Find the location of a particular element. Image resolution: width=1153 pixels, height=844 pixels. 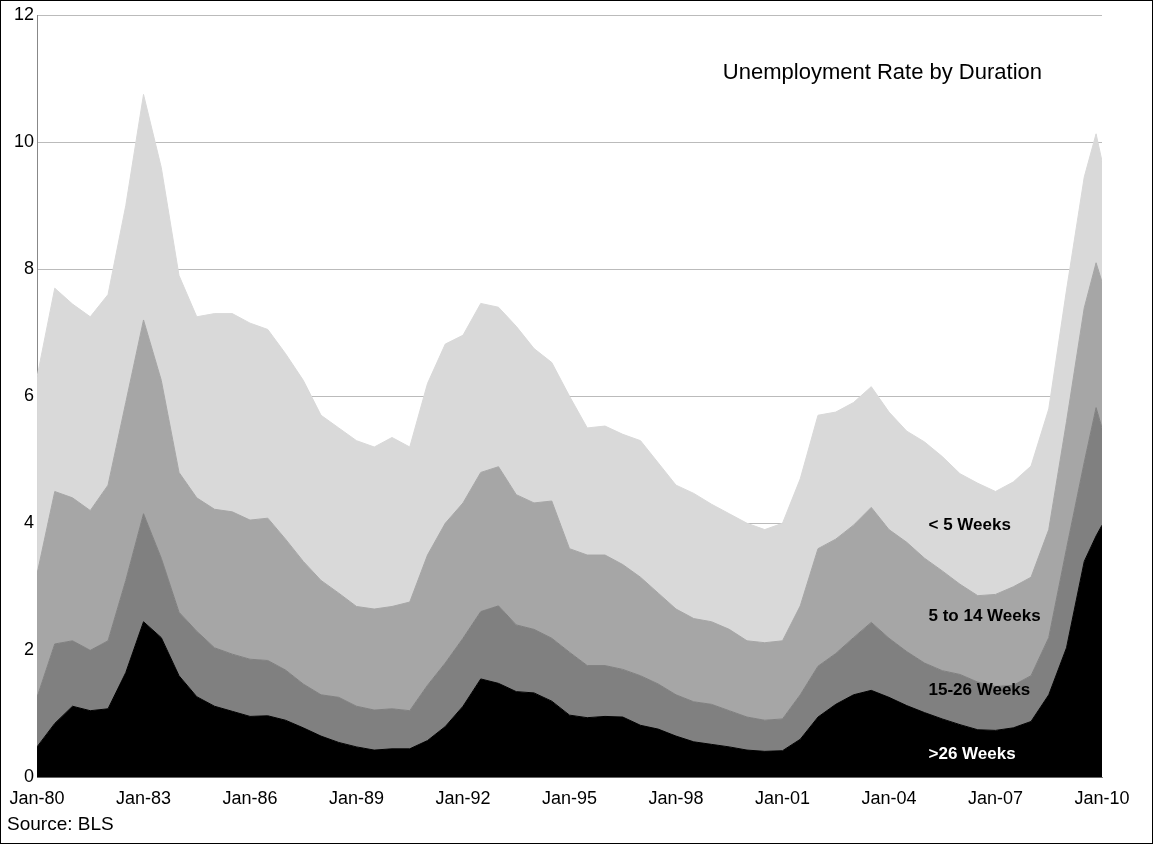

x-tick-label: Jan-80 is located at coordinates (37, 798).